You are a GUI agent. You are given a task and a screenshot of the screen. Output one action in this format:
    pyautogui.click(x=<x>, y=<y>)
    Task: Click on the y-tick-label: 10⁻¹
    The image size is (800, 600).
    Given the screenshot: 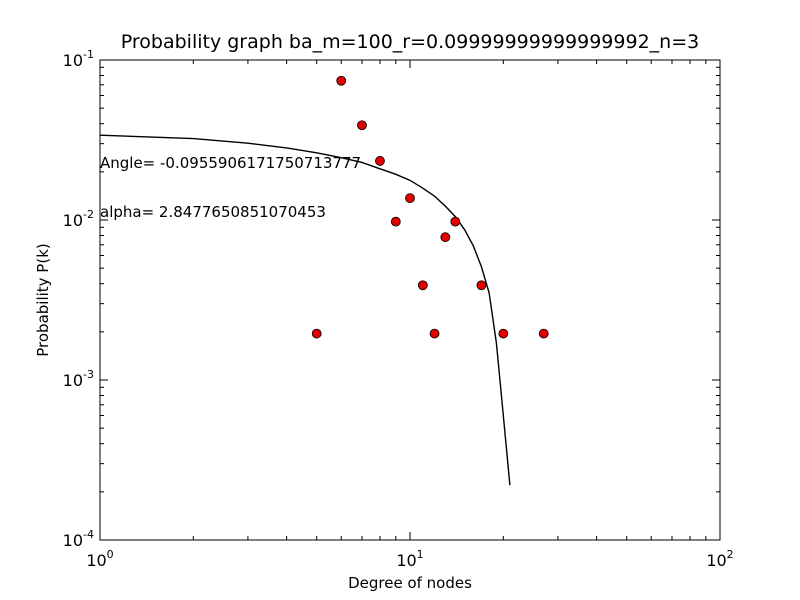 What is the action you would take?
    pyautogui.click(x=78, y=59)
    